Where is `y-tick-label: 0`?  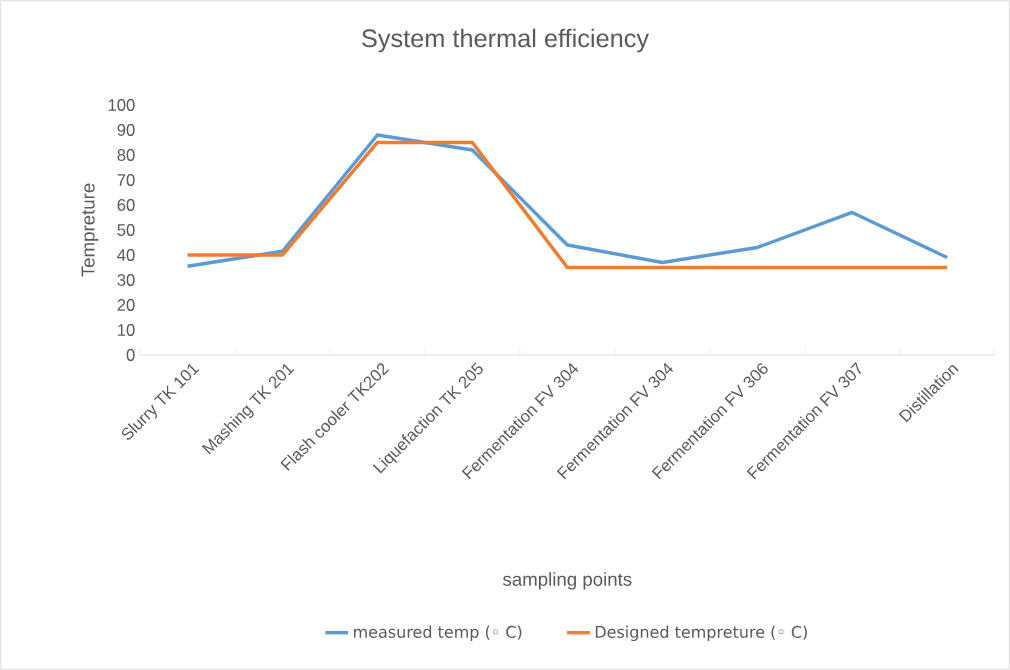
y-tick-label: 0 is located at coordinates (130, 355).